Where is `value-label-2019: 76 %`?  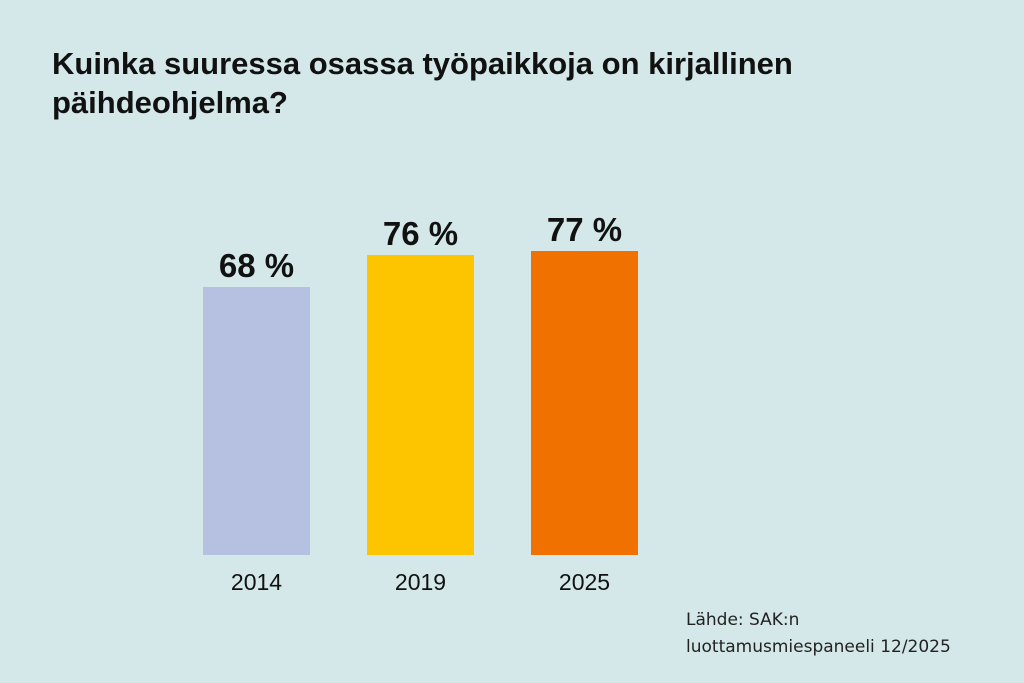
value-label-2019: 76 % is located at coordinates (420, 233).